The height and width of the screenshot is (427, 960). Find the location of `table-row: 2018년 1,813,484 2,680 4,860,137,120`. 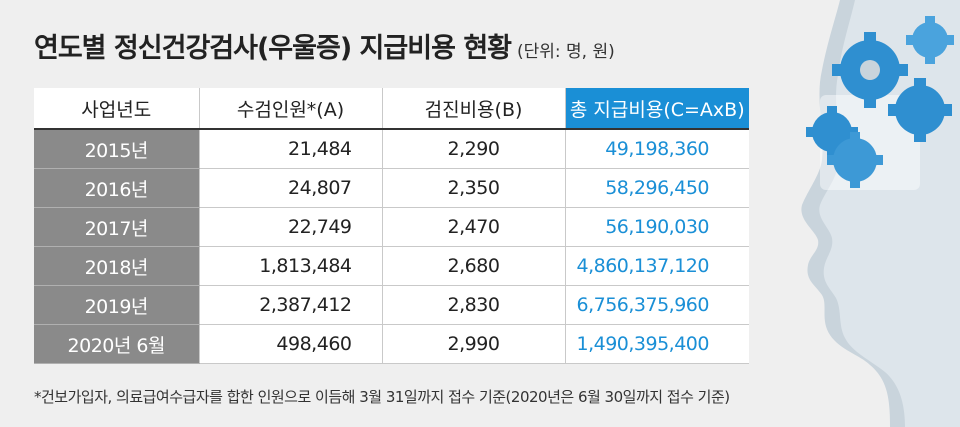

table-row: 2018년 1,813,484 2,680 4,860,137,120 is located at coordinates (391, 266).